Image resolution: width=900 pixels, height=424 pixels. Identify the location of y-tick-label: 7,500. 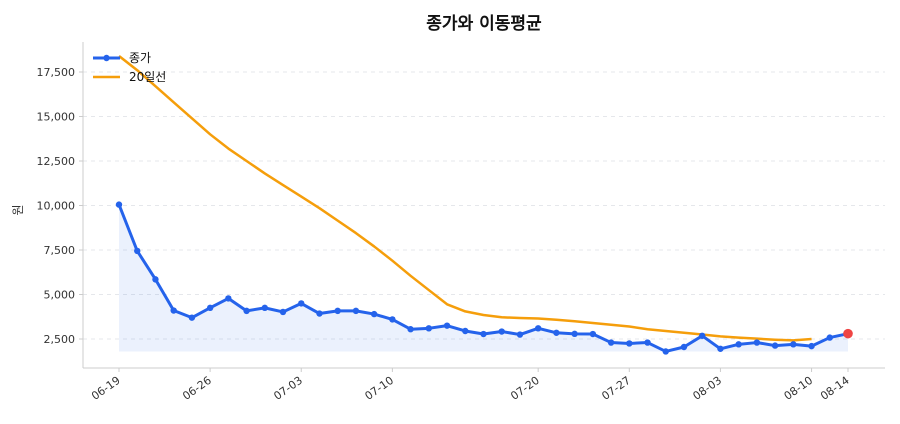
(60, 250).